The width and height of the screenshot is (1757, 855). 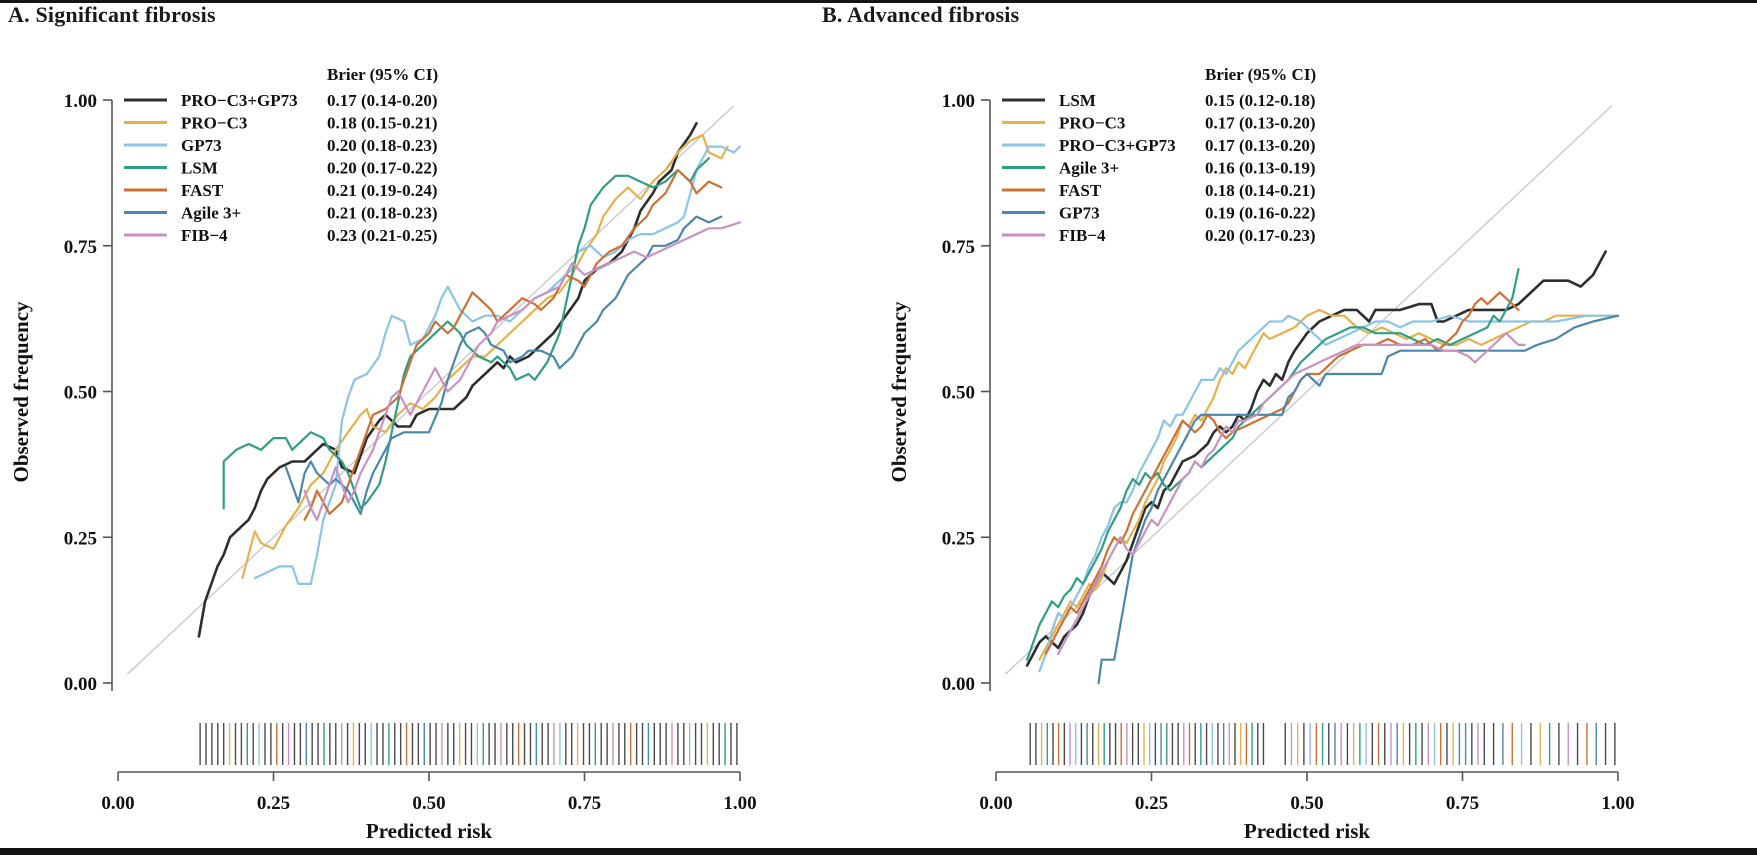 I want to click on legend-brier-pro-c3: 0.18 (0.15-0.21), so click(x=382, y=123).